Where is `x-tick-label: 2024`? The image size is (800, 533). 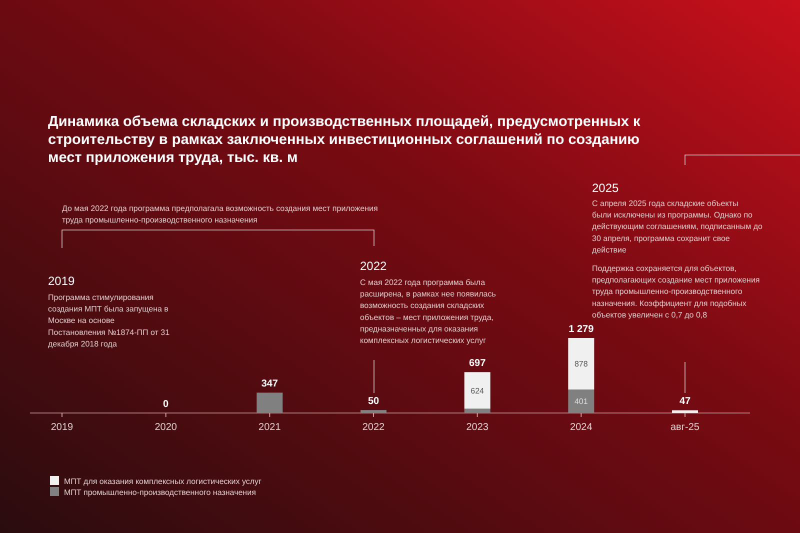
x-tick-label: 2024 is located at coordinates (581, 427).